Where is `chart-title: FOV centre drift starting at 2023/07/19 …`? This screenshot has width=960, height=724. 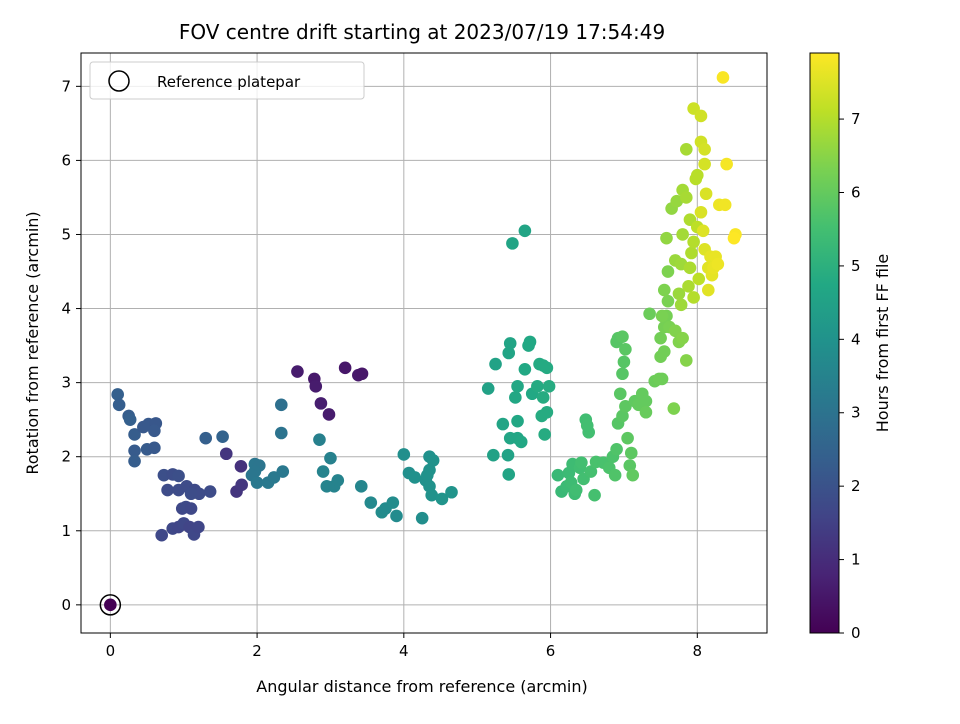 chart-title: FOV centre drift starting at 2023/07/19 … is located at coordinates (422, 32).